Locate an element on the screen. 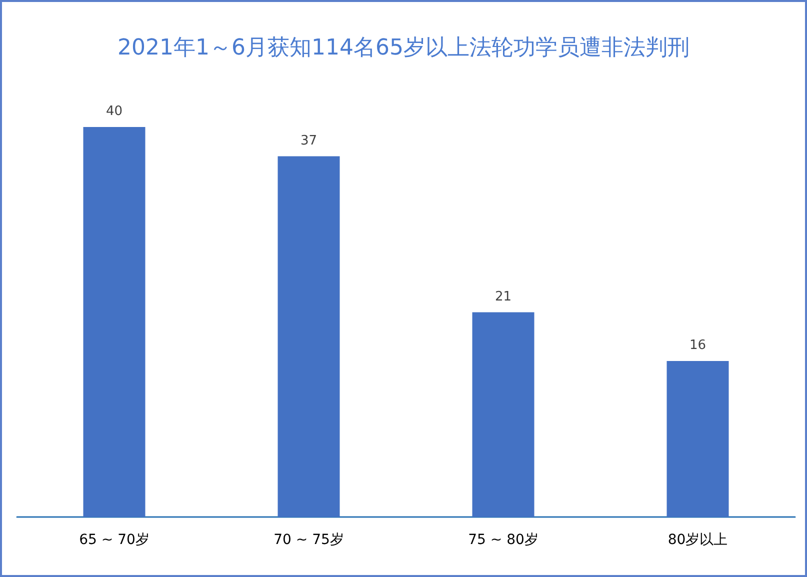  x-tick-label: 70 ~ 75岁 is located at coordinates (309, 540).